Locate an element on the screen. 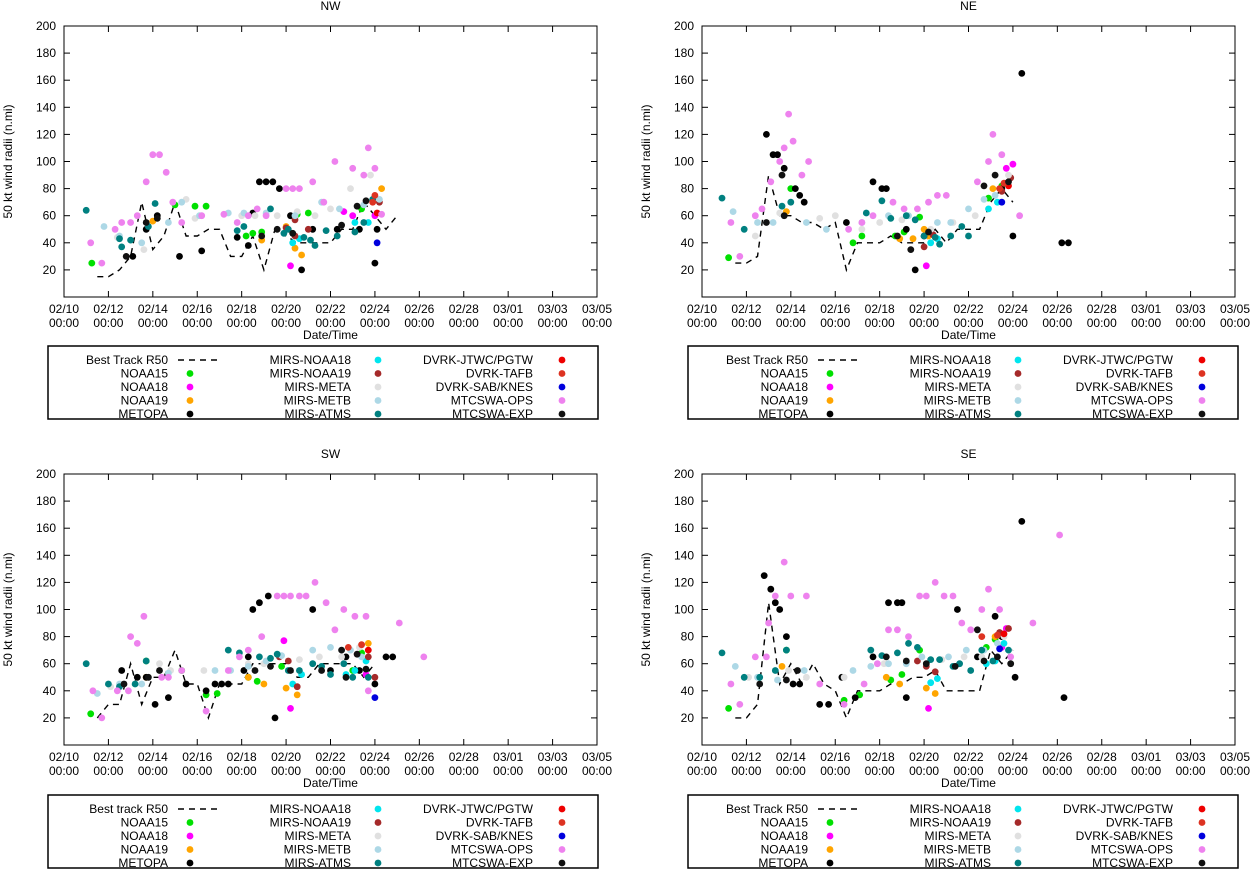  legend-label: NOAA19 is located at coordinates (785, 401).